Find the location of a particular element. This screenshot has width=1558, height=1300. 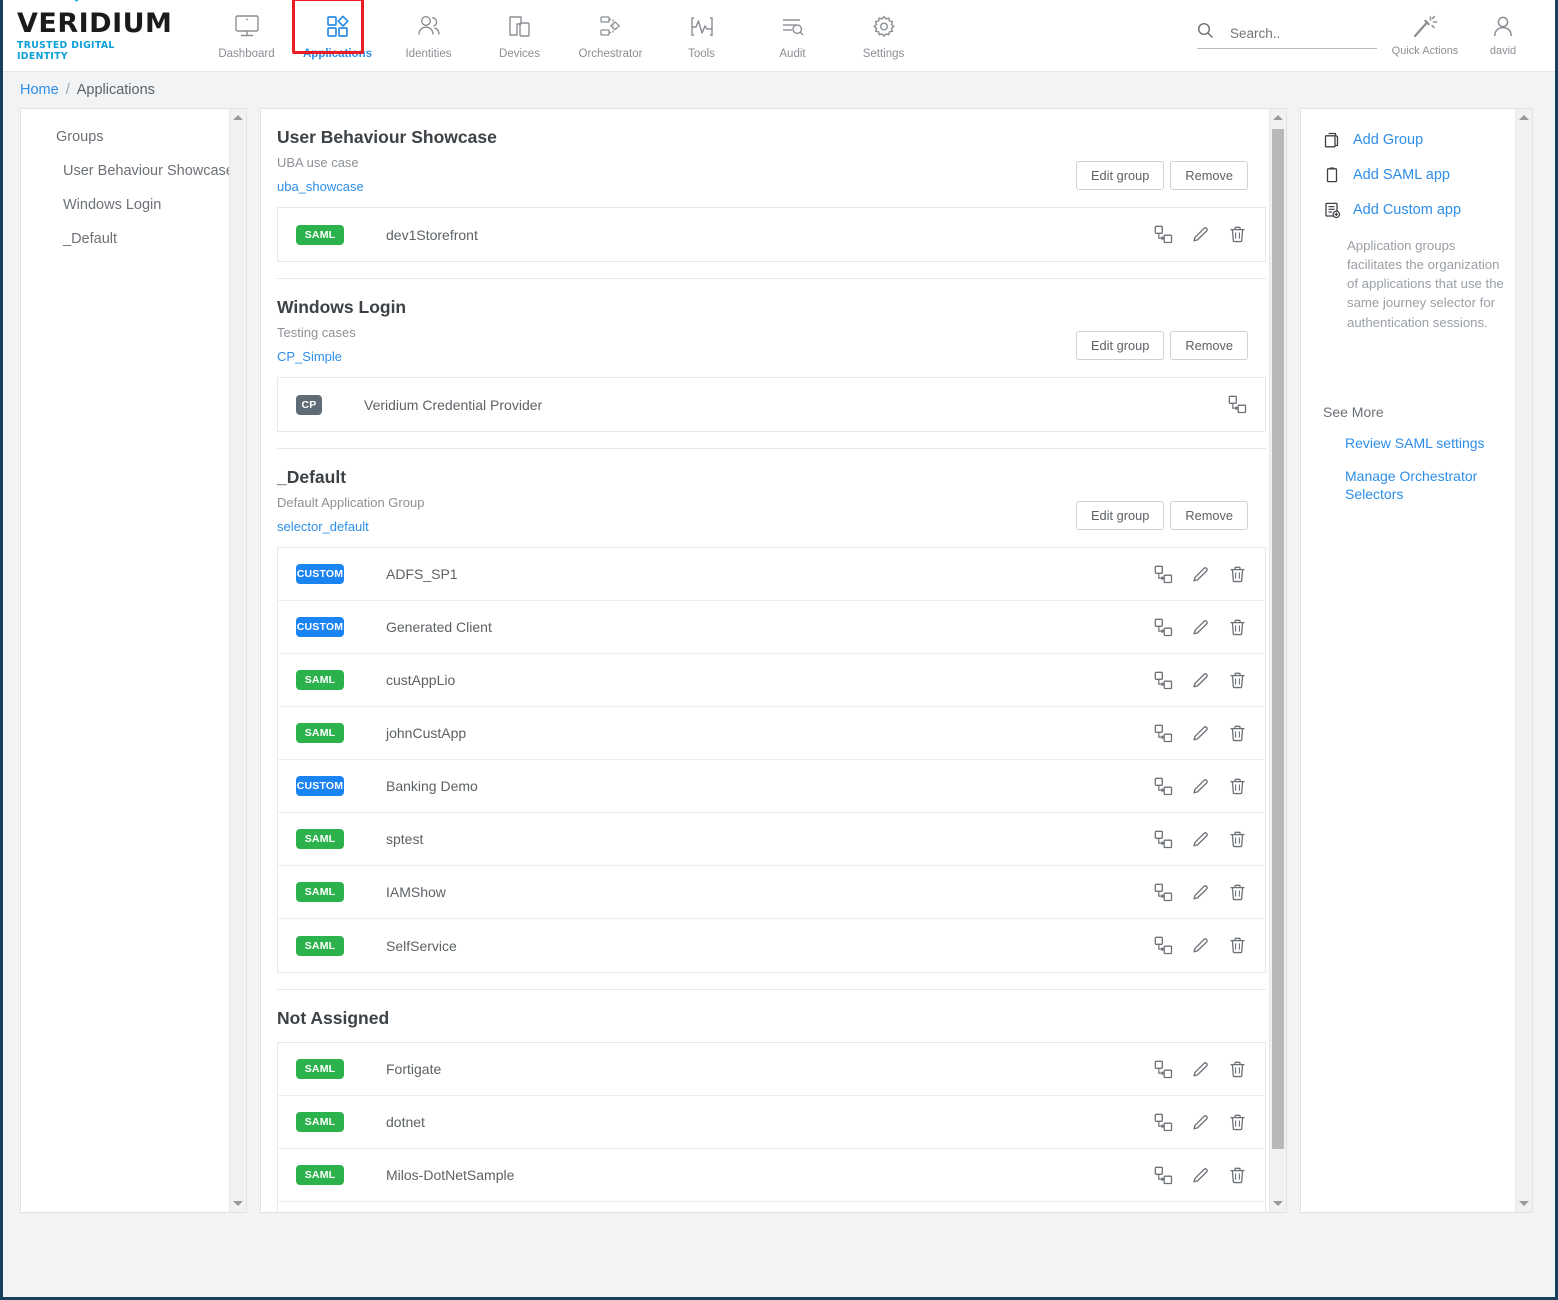

scrollbar-thumb is located at coordinates (1278, 639).